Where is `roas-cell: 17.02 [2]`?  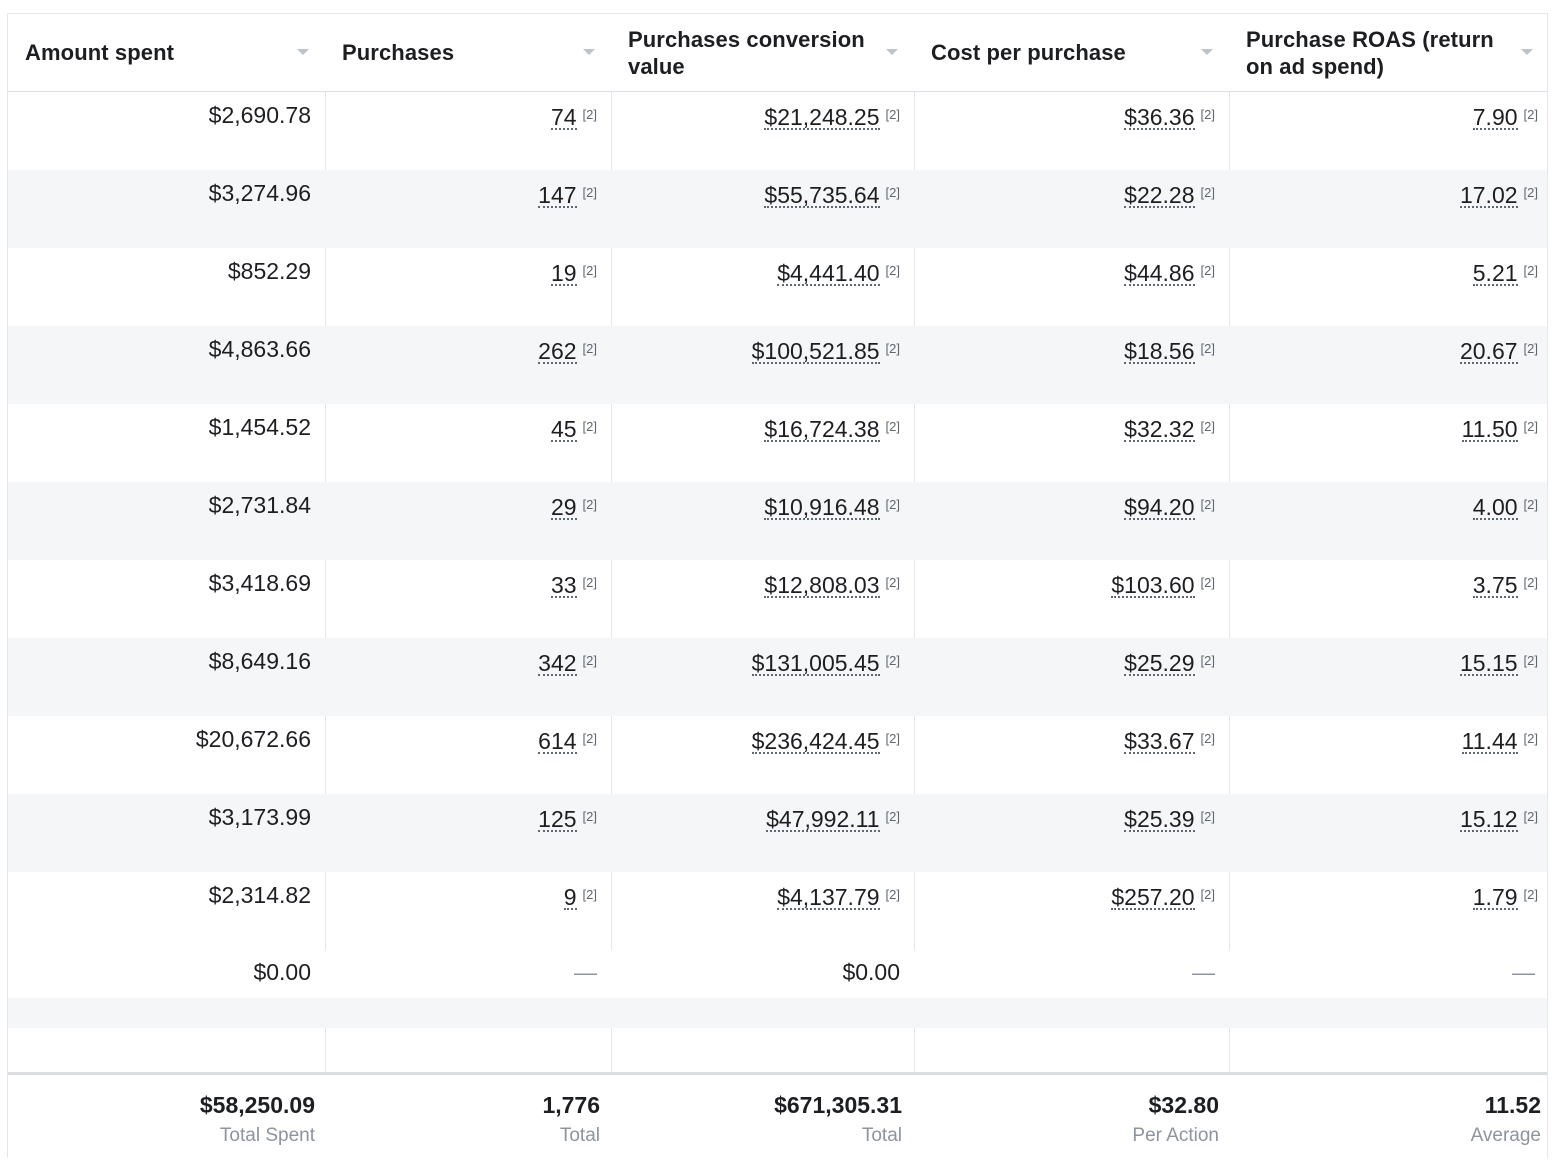
roas-cell: 17.02 [2] is located at coordinates (1389, 209).